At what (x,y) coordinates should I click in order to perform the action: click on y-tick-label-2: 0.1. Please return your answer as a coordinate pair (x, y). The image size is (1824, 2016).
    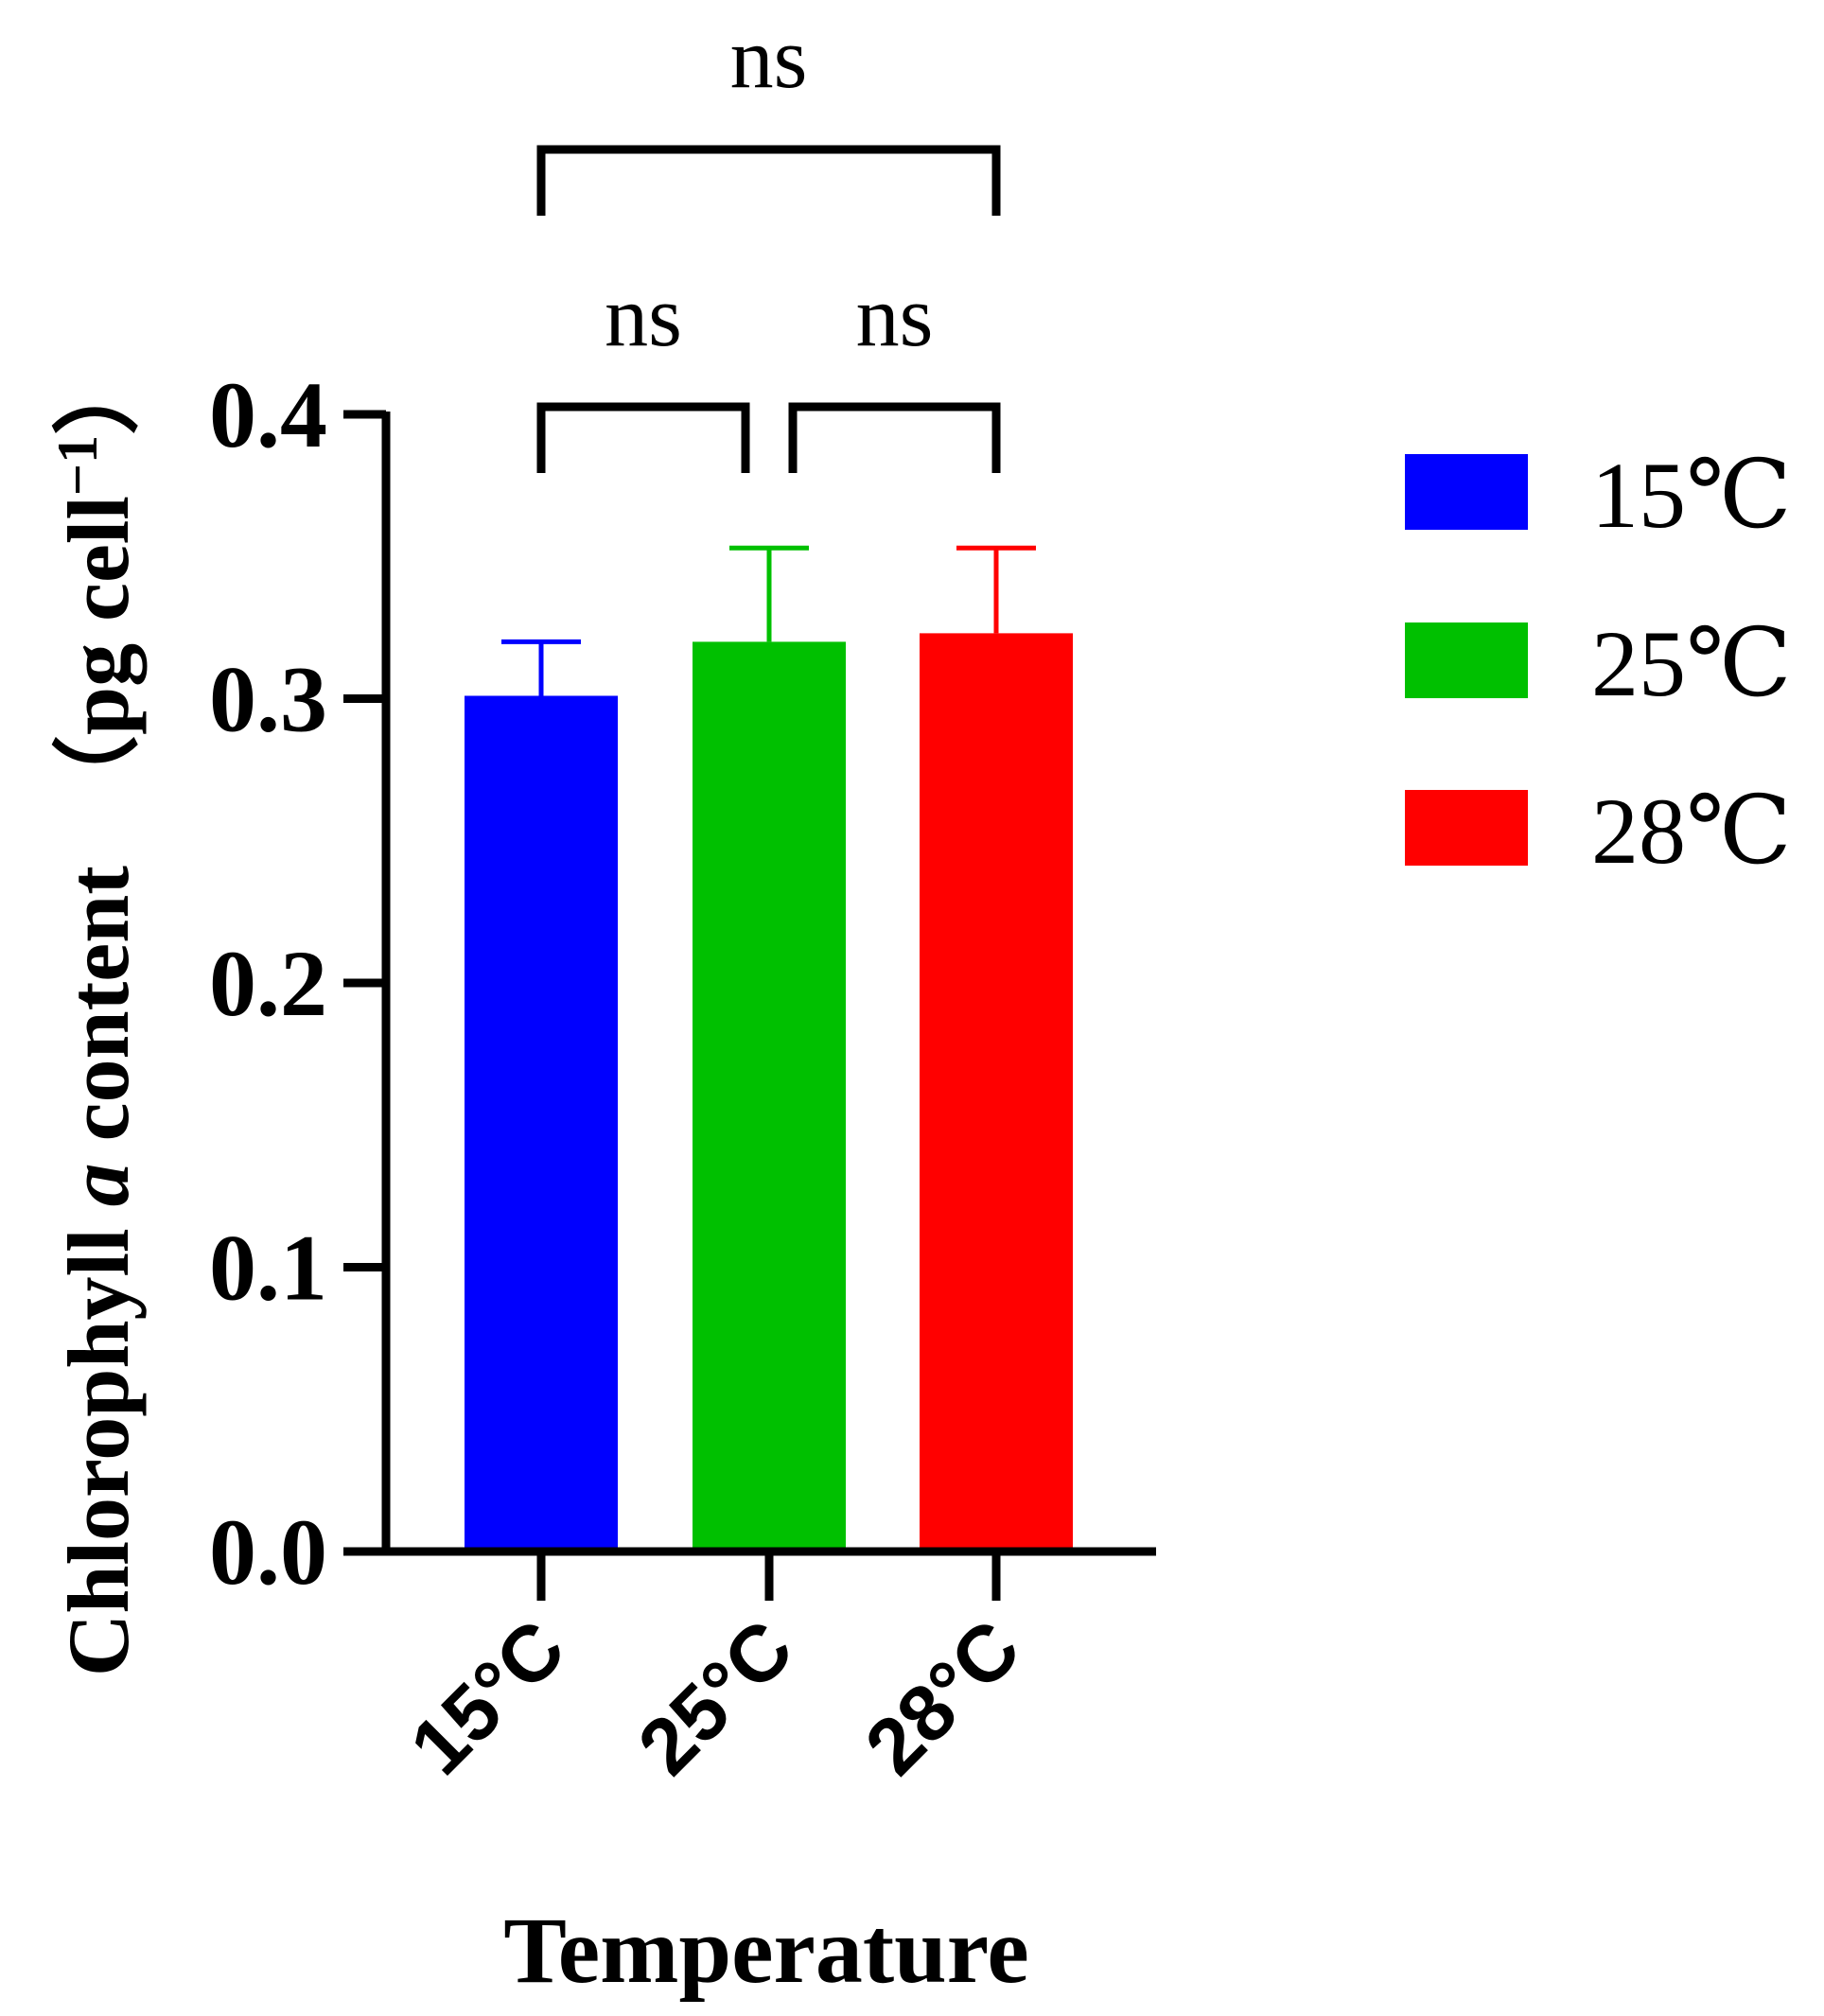
    Looking at the image, I should click on (268, 1268).